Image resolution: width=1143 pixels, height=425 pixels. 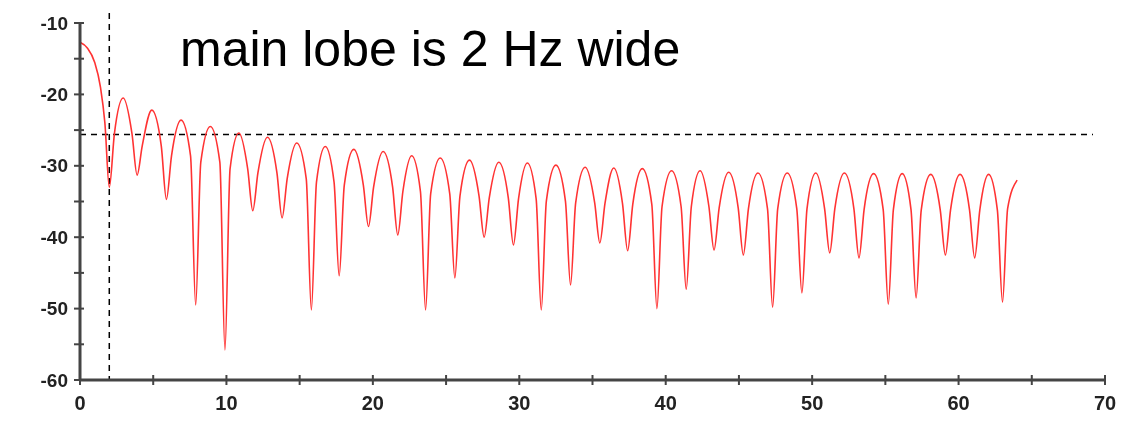 I want to click on x-tick-label: 60, so click(x=958, y=403).